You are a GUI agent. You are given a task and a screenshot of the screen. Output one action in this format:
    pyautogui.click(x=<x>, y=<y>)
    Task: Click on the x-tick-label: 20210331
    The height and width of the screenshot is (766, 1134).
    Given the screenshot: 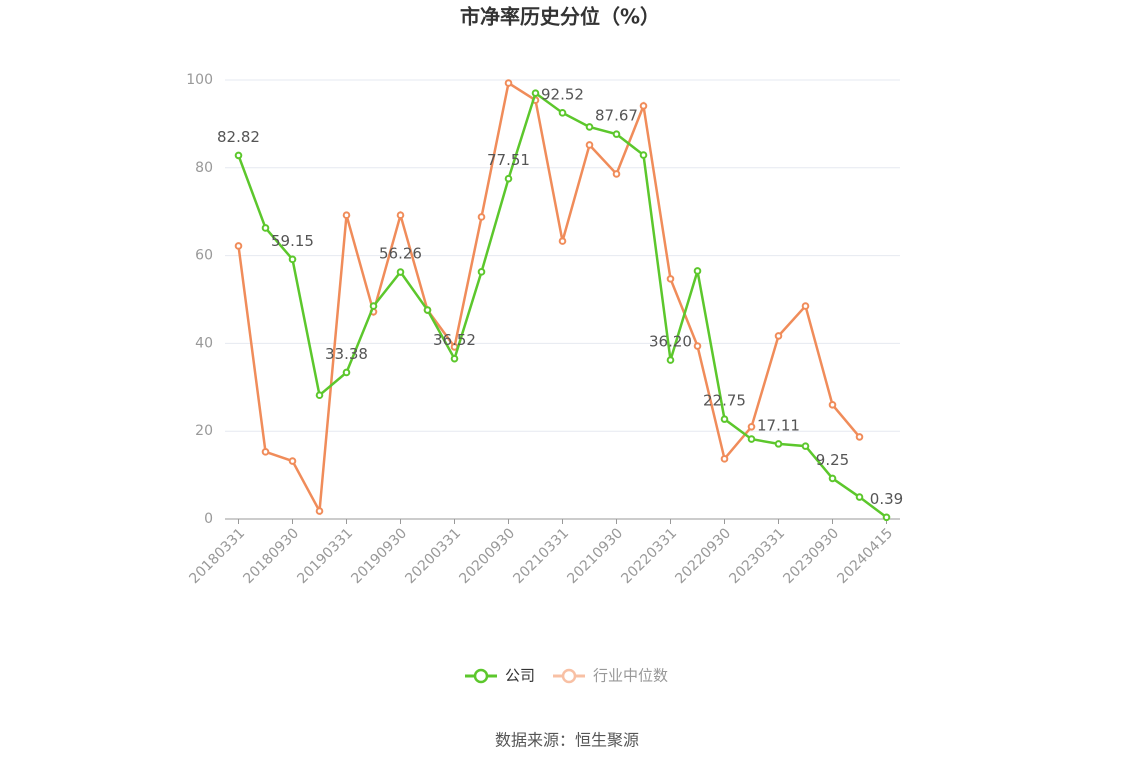 What is the action you would take?
    pyautogui.click(x=541, y=556)
    